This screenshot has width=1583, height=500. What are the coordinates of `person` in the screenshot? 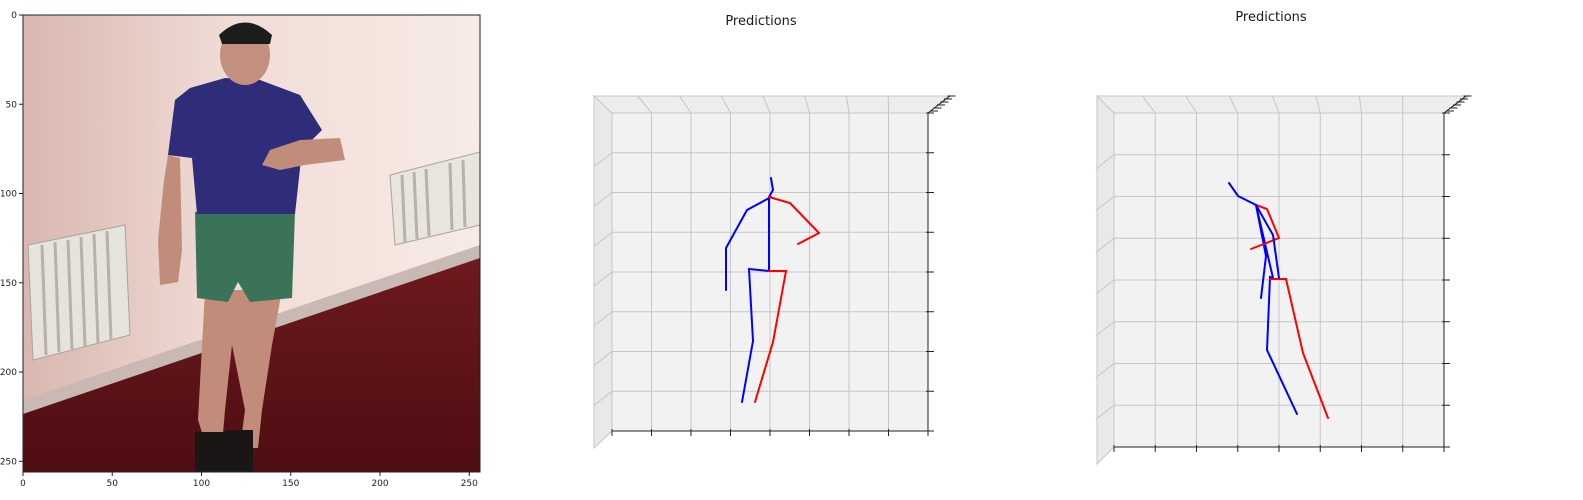 It's located at (251, 247).